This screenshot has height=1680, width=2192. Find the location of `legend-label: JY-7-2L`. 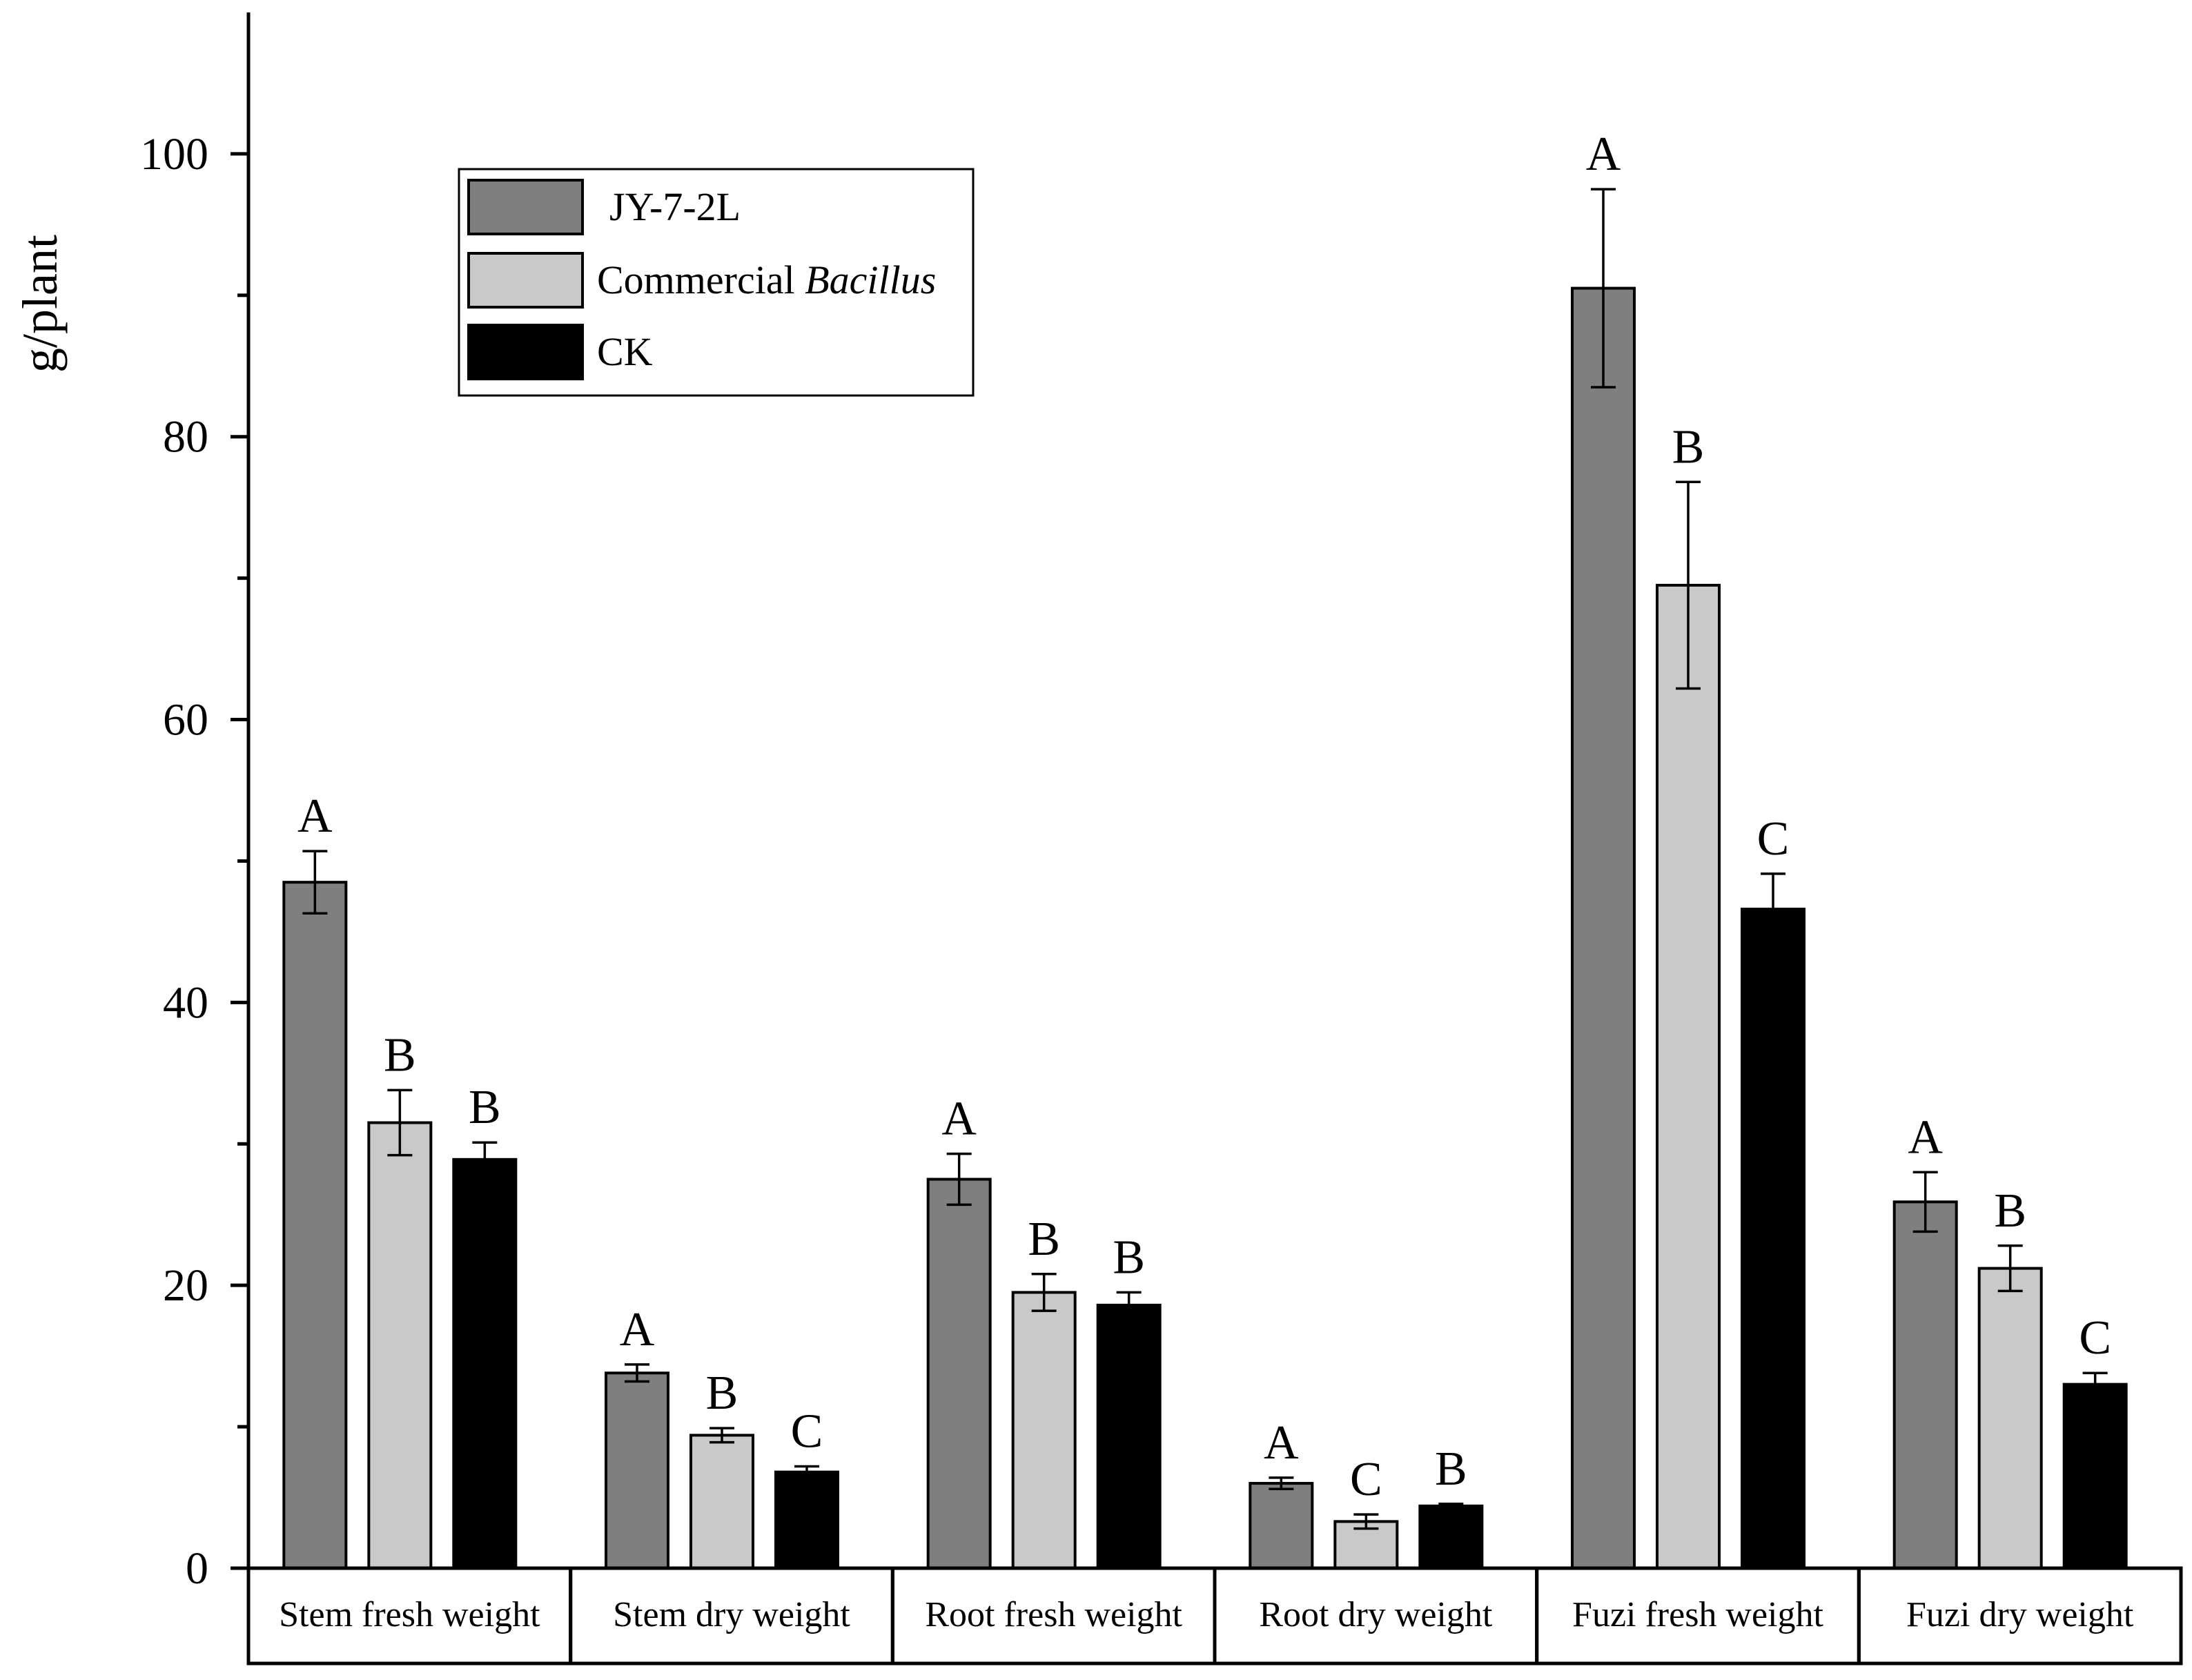

legend-label: JY-7-2L is located at coordinates (675, 206).